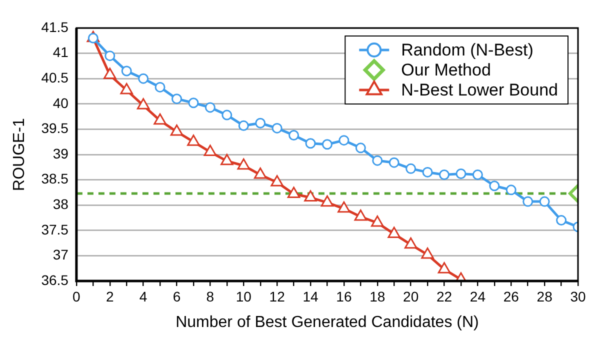 The height and width of the screenshot is (340, 598). Describe the element at coordinates (344, 296) in the screenshot. I see `x-tick-label: 16` at that location.